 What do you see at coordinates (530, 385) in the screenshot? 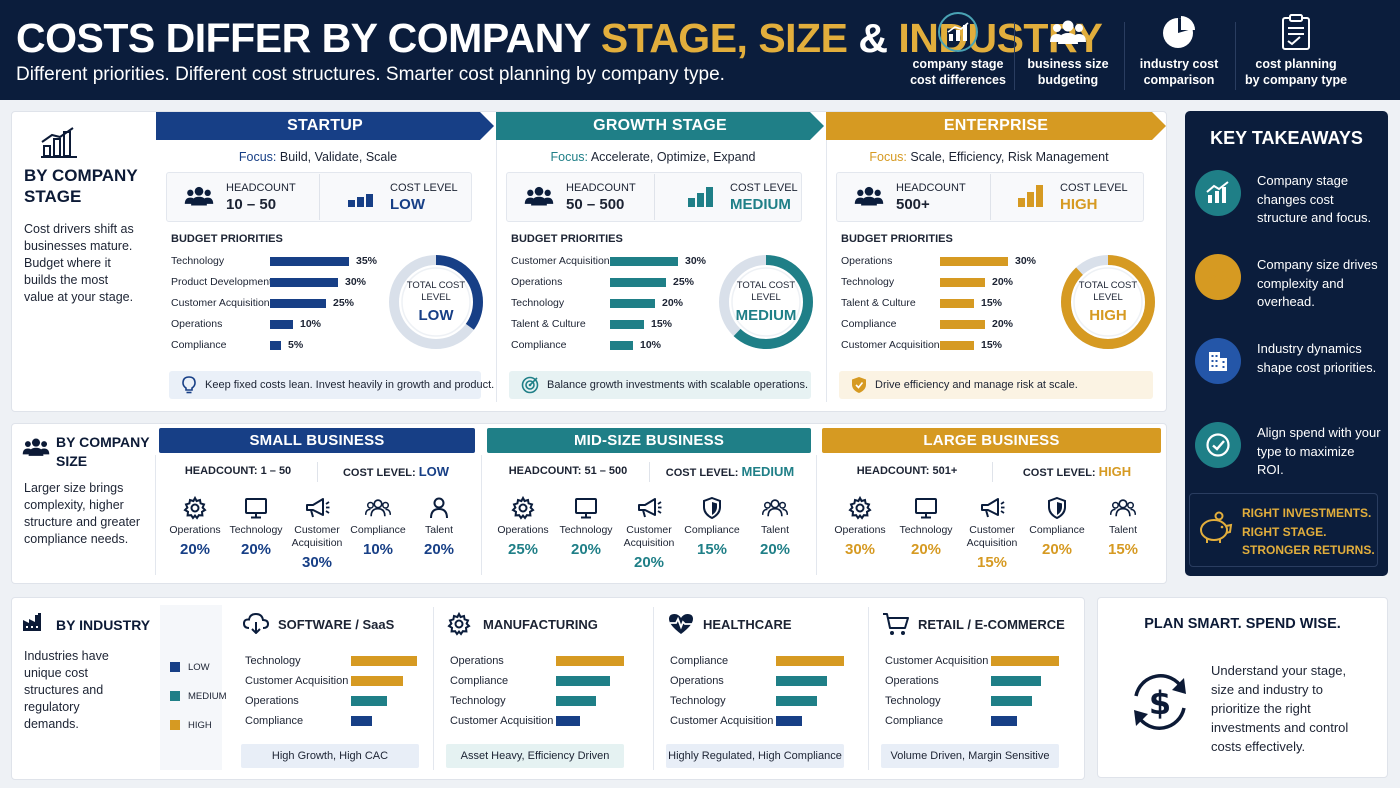
I see `target-icon` at bounding box center [530, 385].